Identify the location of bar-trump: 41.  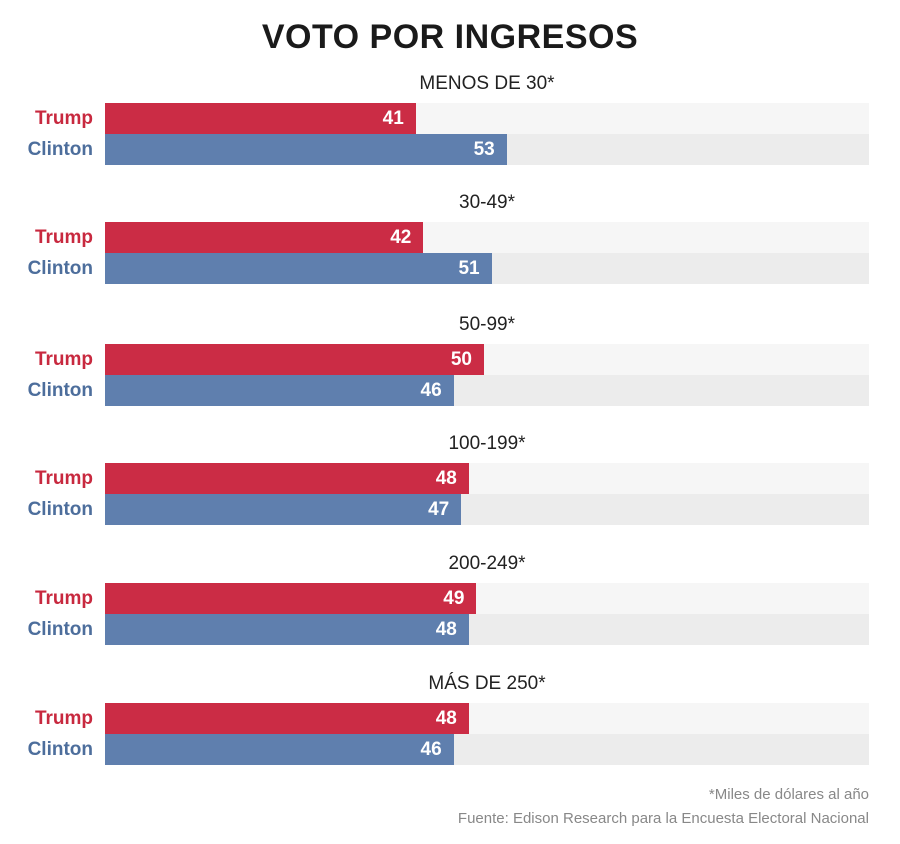
(260, 118).